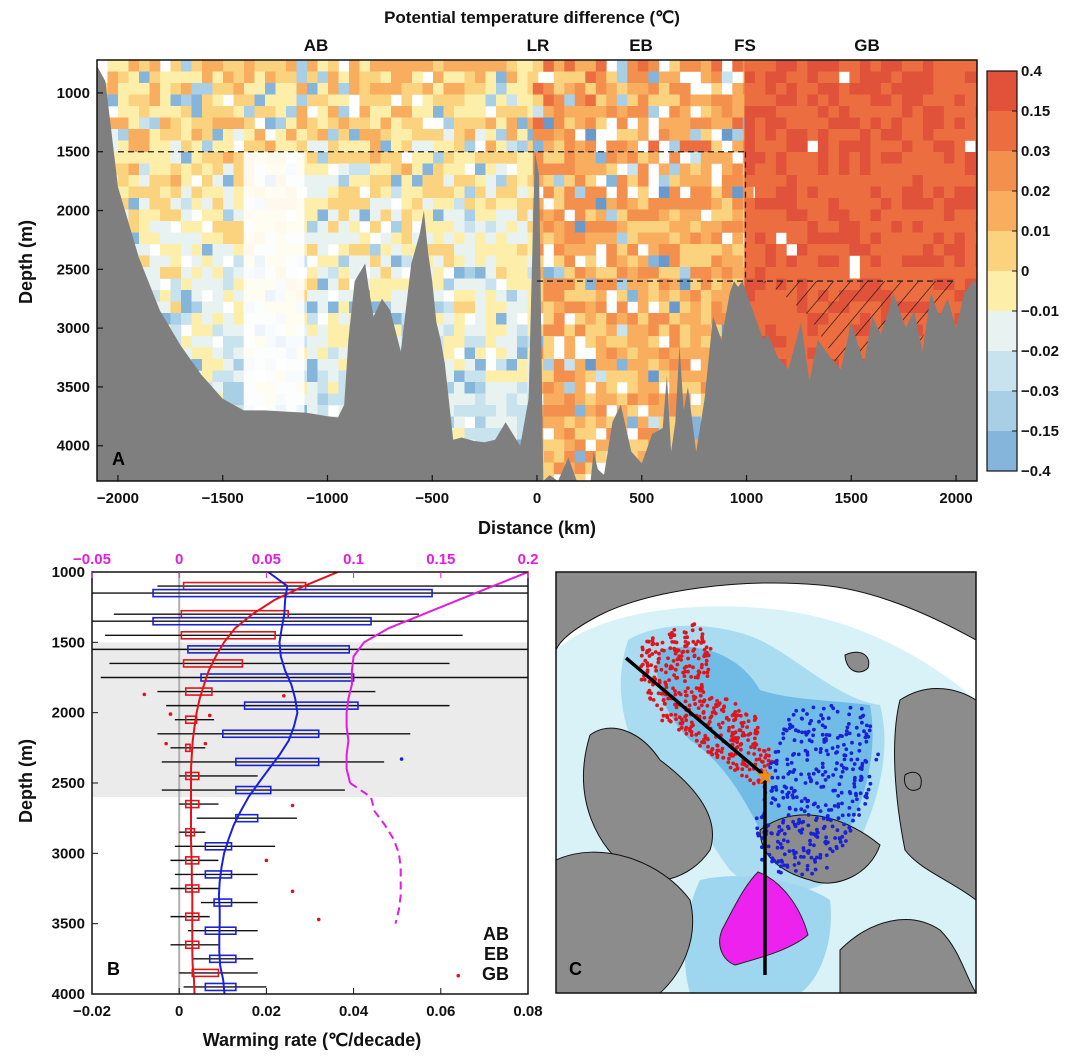 The width and height of the screenshot is (1080, 1056). I want to click on colorbar-label: 0.03, so click(1035, 151).